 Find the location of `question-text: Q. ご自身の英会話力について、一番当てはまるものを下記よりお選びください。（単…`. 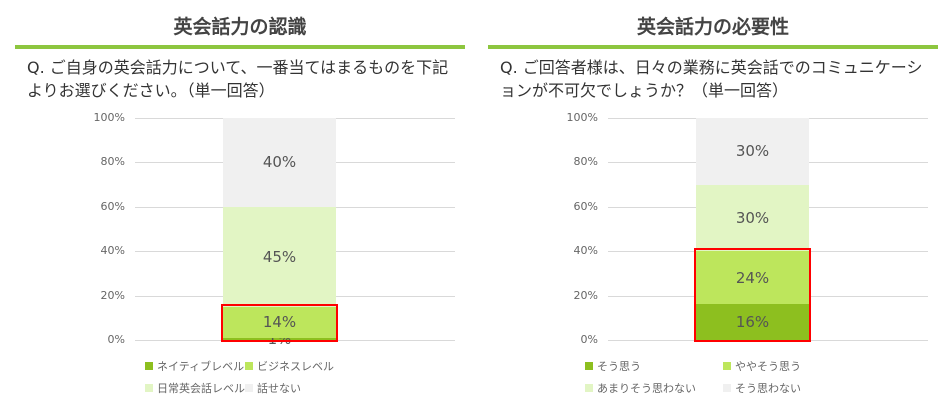

question-text: Q. ご自身の英会話力について、一番当てはまるものを下記よりお選びください。（単… is located at coordinates (238, 79).